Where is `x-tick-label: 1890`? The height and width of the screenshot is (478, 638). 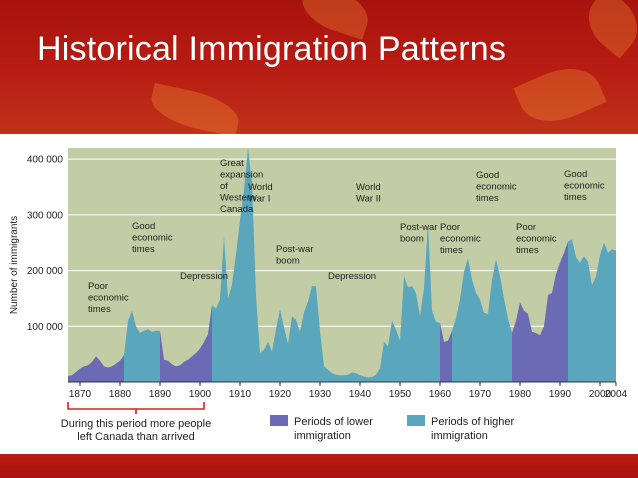 x-tick-label: 1890 is located at coordinates (160, 394).